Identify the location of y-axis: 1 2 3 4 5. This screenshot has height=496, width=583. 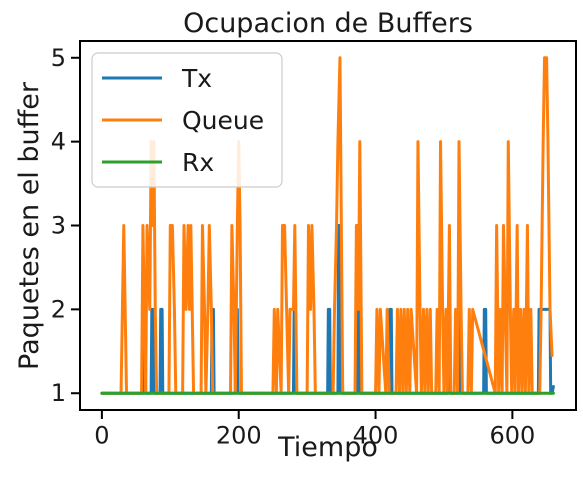
(65, 225).